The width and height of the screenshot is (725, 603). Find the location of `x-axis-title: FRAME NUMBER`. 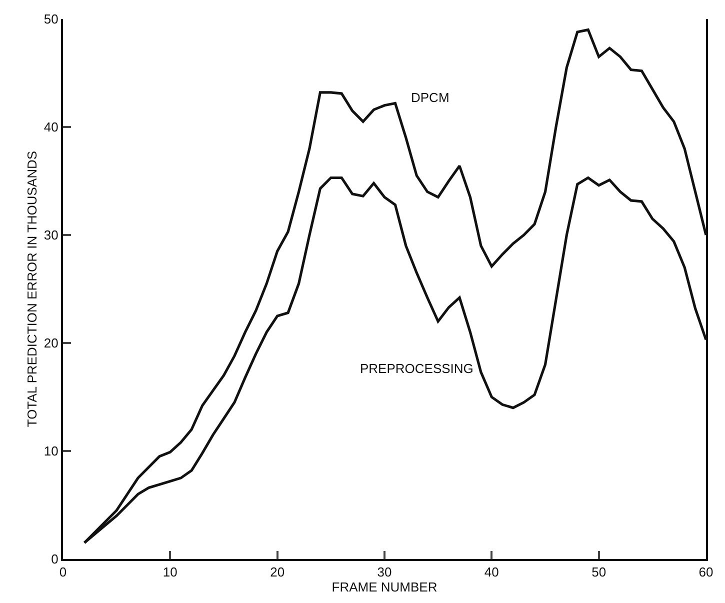

x-axis-title: FRAME NUMBER is located at coordinates (385, 587).